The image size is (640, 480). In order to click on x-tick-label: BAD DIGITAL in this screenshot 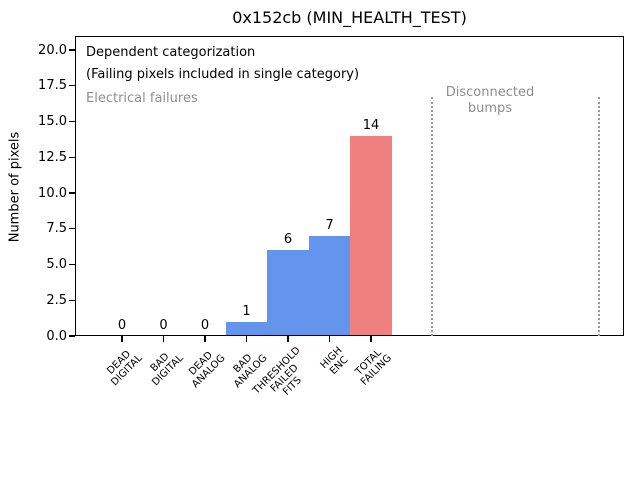, I will do `click(168, 370)`.